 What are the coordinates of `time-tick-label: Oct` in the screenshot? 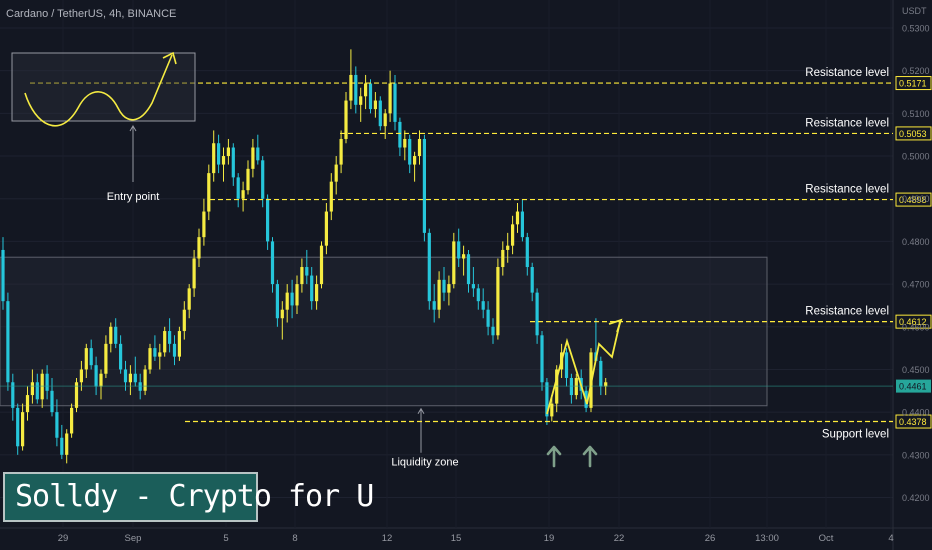 It's located at (826, 538).